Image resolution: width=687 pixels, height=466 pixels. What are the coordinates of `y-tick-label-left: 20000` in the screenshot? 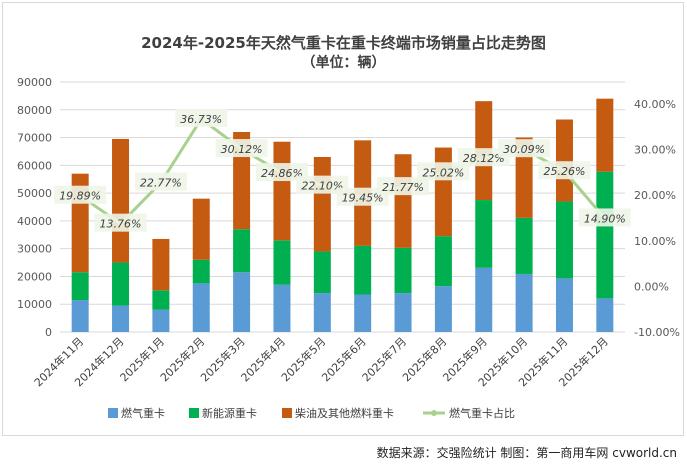 It's located at (34, 276).